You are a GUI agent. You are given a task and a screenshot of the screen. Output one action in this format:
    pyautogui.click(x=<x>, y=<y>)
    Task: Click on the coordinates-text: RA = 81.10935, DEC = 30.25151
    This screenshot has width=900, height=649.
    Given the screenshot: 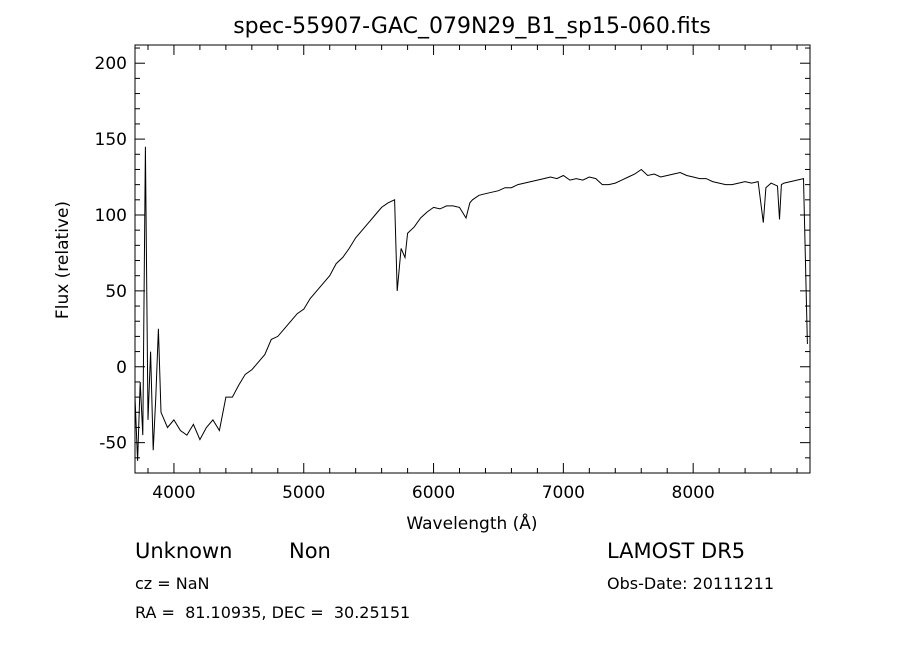 What is the action you would take?
    pyautogui.click(x=273, y=612)
    